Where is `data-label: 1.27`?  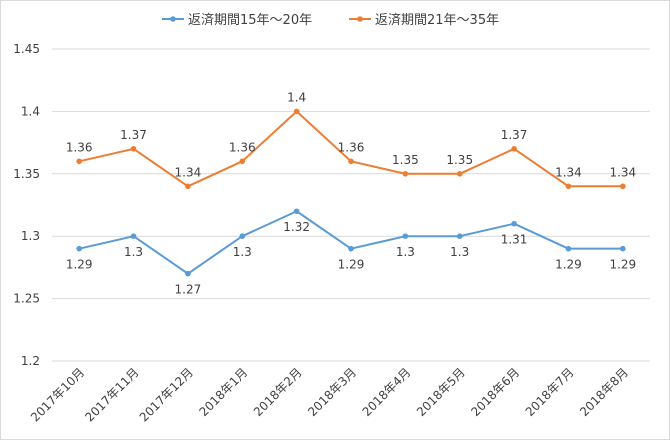
data-label: 1.27 is located at coordinates (188, 290).